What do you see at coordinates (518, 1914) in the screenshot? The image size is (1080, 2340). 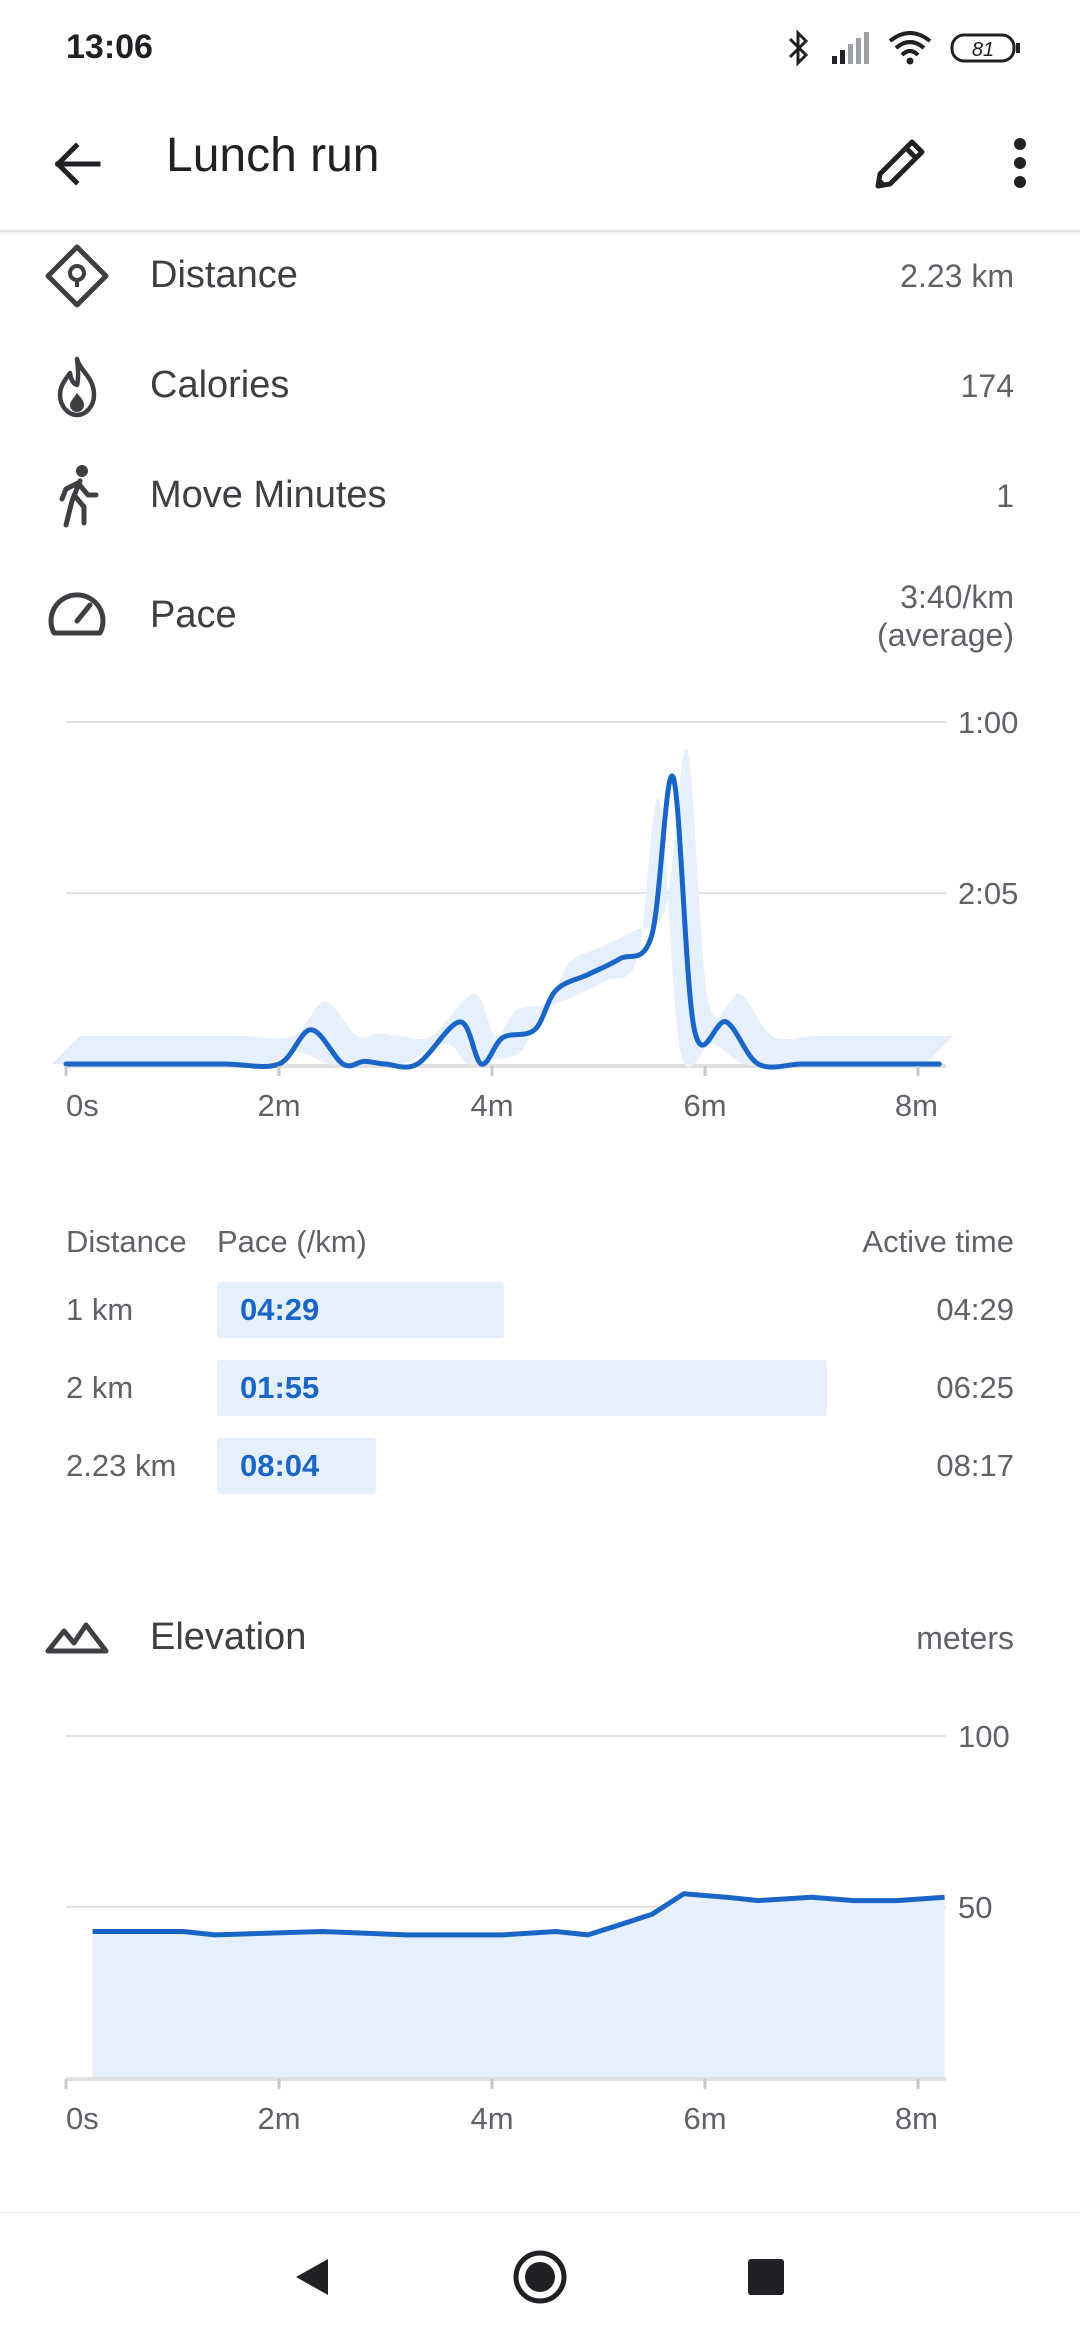 I see `elevation-series-line` at bounding box center [518, 1914].